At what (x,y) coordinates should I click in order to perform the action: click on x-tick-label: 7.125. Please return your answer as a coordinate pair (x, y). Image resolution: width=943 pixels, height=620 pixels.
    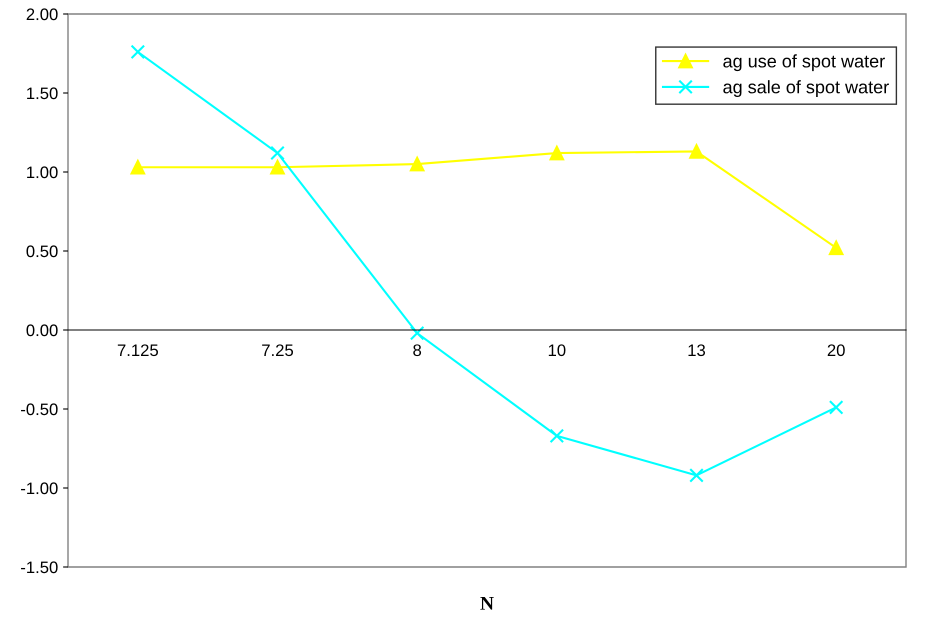
    Looking at the image, I should click on (138, 350).